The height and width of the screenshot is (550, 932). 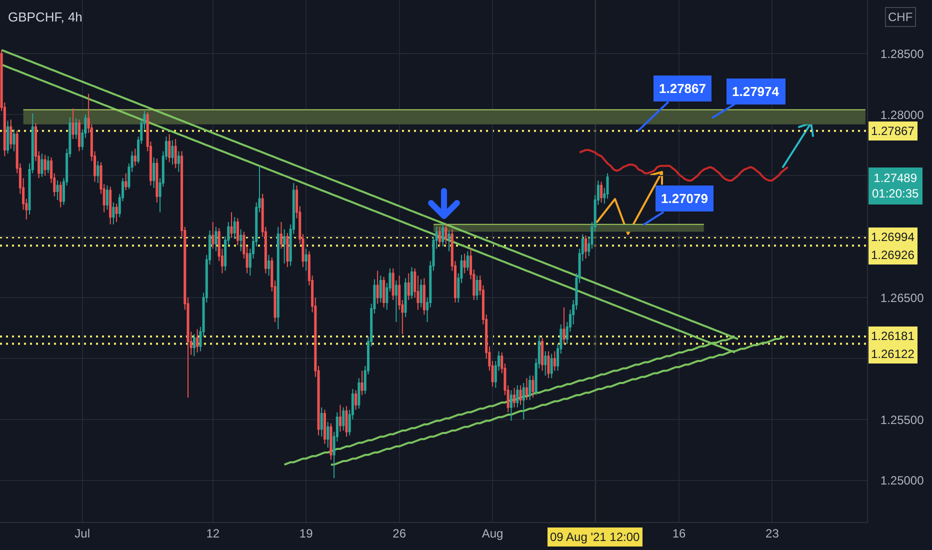 I want to click on text: 1.27489 01:20:35, so click(x=896, y=186).